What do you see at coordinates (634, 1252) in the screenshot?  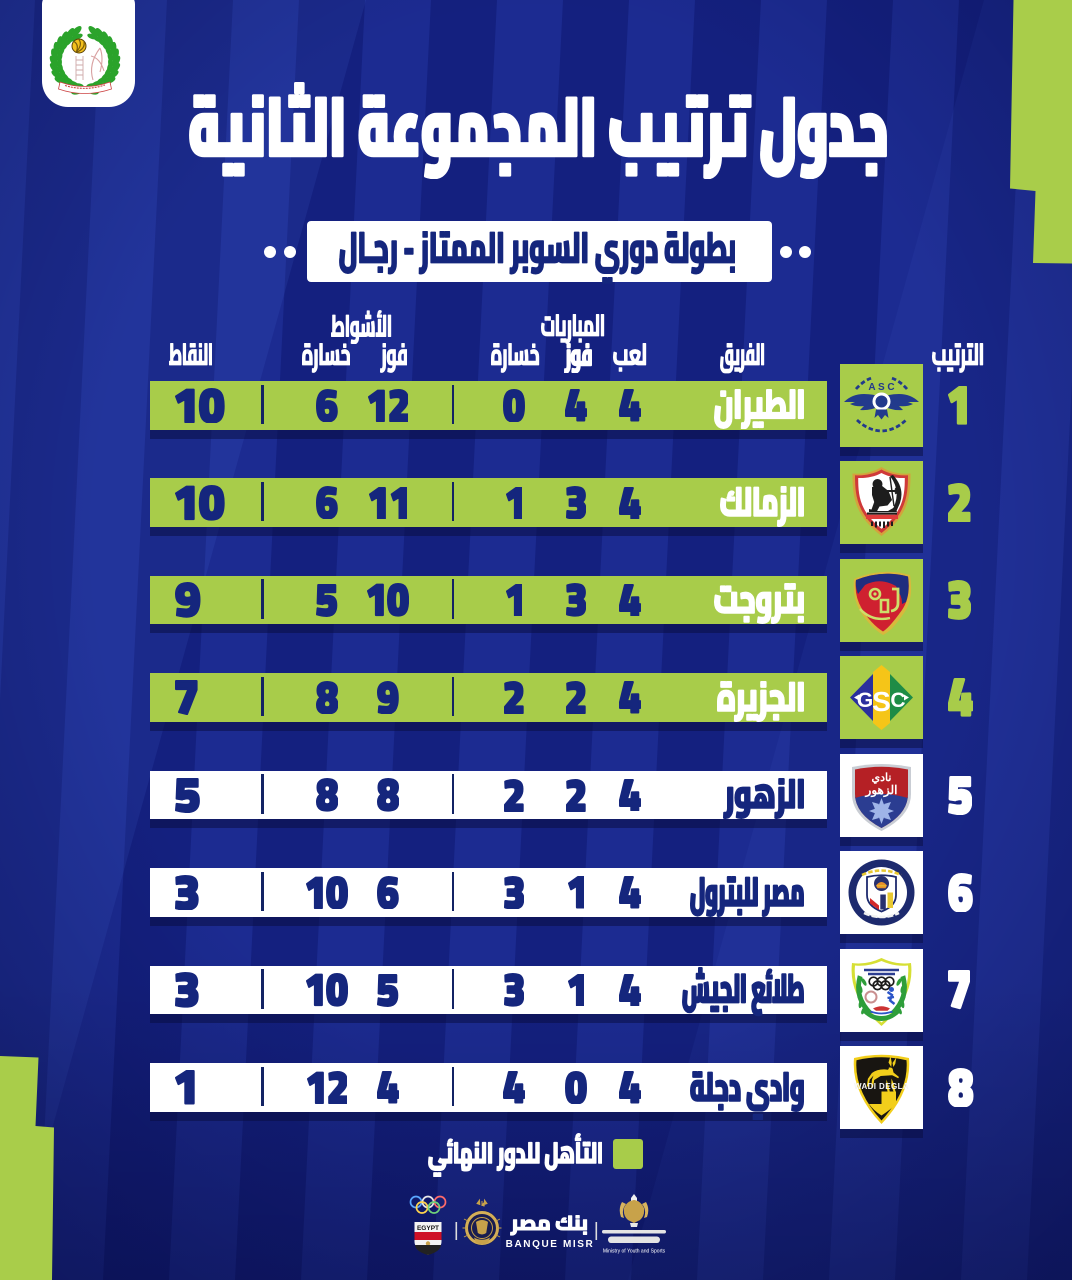 I see `svg-text: Ministry of Youth and Sports` at bounding box center [634, 1252].